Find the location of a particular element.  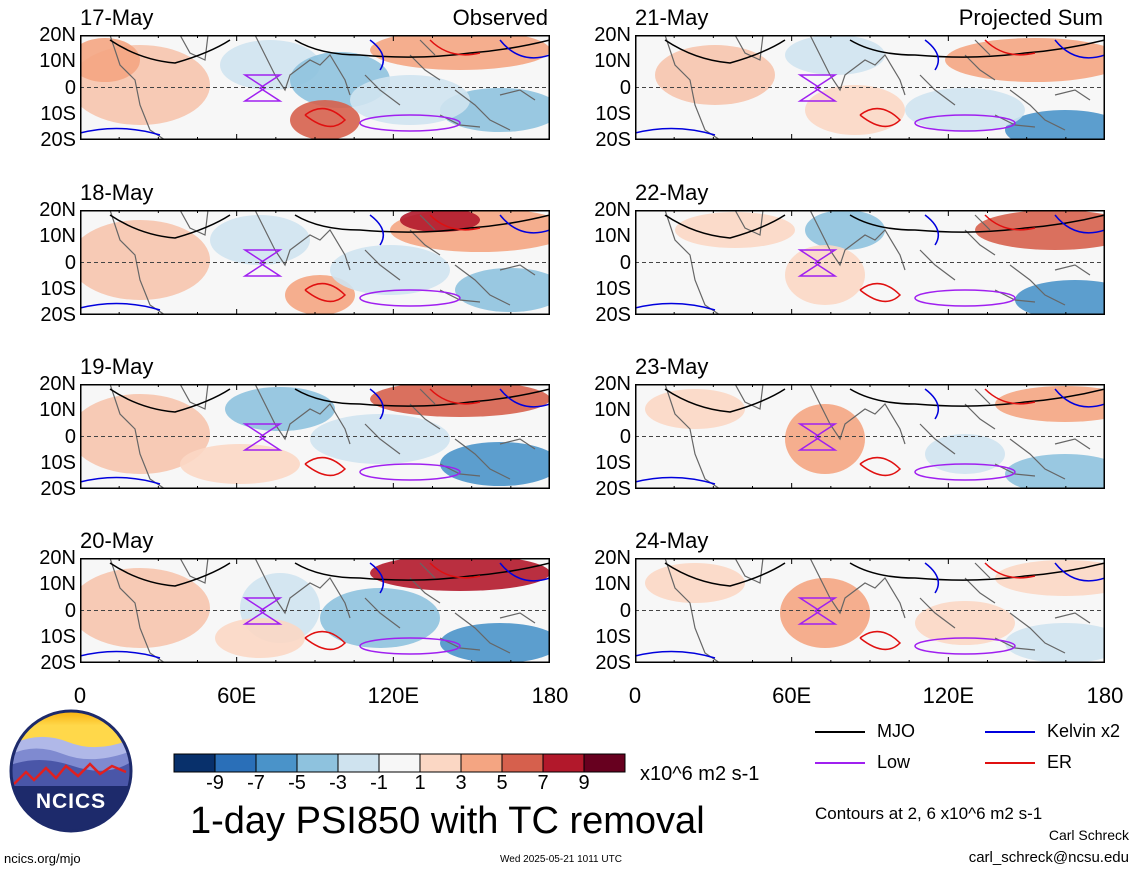

map-18-may is located at coordinates (315, 262).